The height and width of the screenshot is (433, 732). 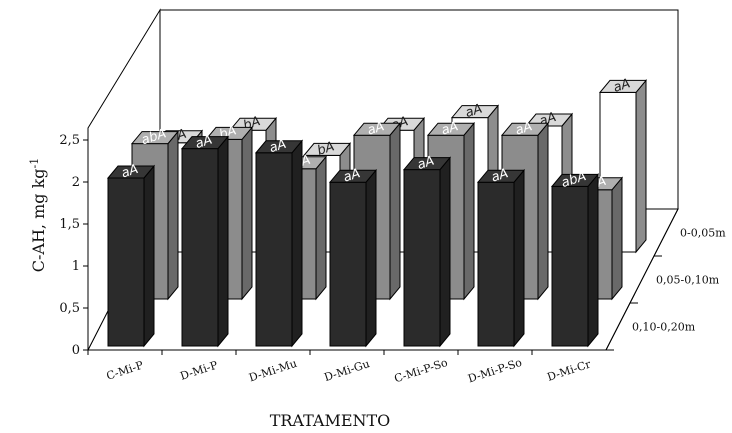 I want to click on y-tick-label: 2,5, so click(x=69, y=140).